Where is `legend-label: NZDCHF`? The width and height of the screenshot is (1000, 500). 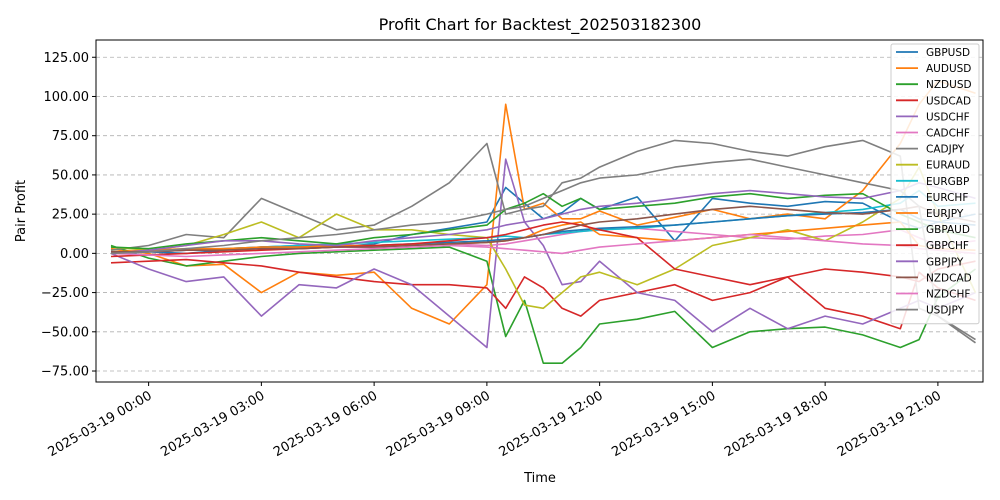
legend-label: NZDCHF is located at coordinates (948, 295).